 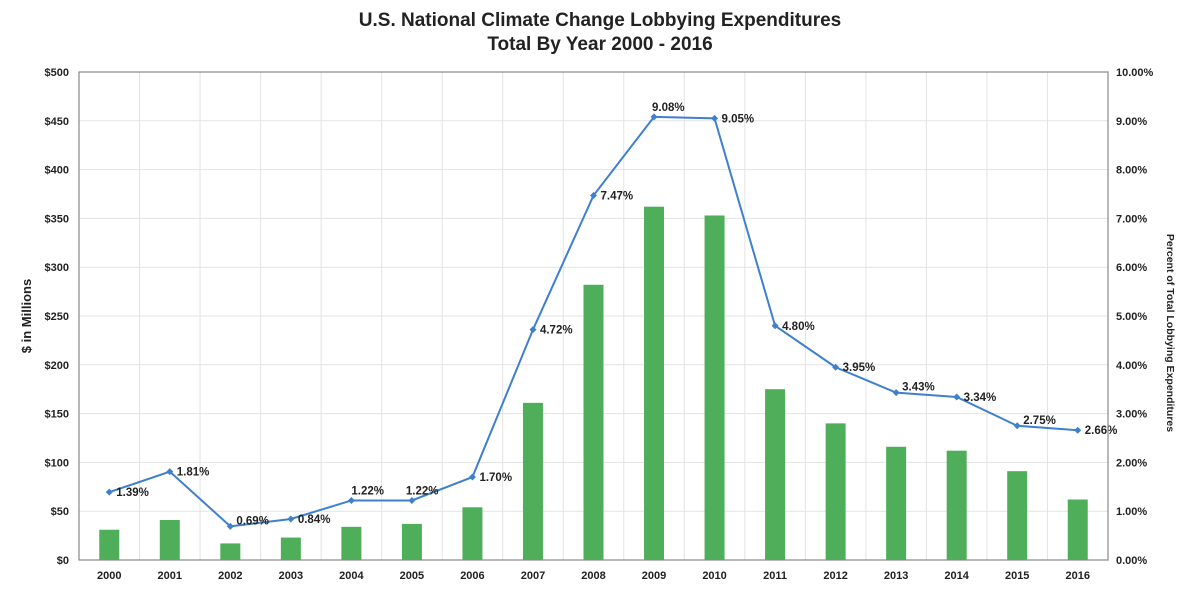 I want to click on y-tick-label: $150, so click(x=57, y=415).